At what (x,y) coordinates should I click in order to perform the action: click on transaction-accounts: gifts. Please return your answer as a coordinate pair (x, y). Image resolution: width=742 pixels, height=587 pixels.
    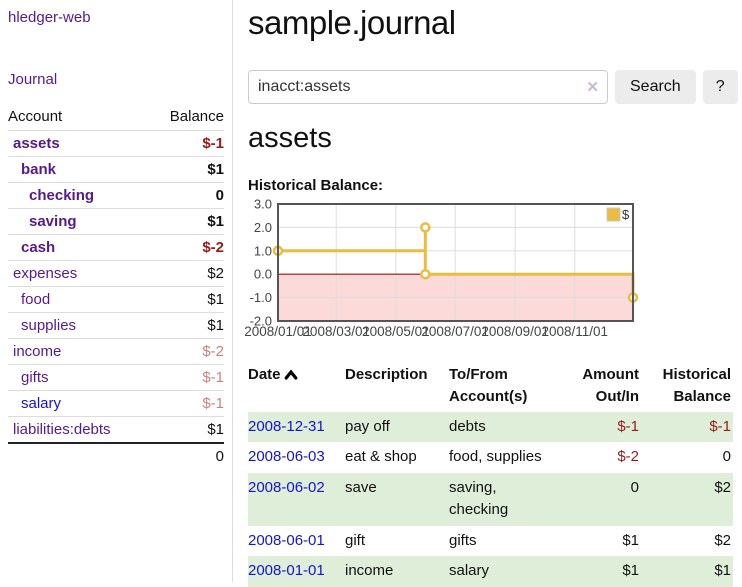
    Looking at the image, I should click on (463, 540).